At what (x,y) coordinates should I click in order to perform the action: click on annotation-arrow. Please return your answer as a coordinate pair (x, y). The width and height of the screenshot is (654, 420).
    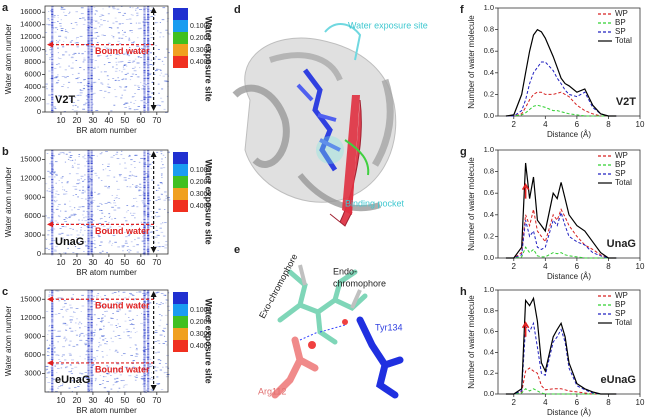
    Looking at the image, I should click on (525, 191).